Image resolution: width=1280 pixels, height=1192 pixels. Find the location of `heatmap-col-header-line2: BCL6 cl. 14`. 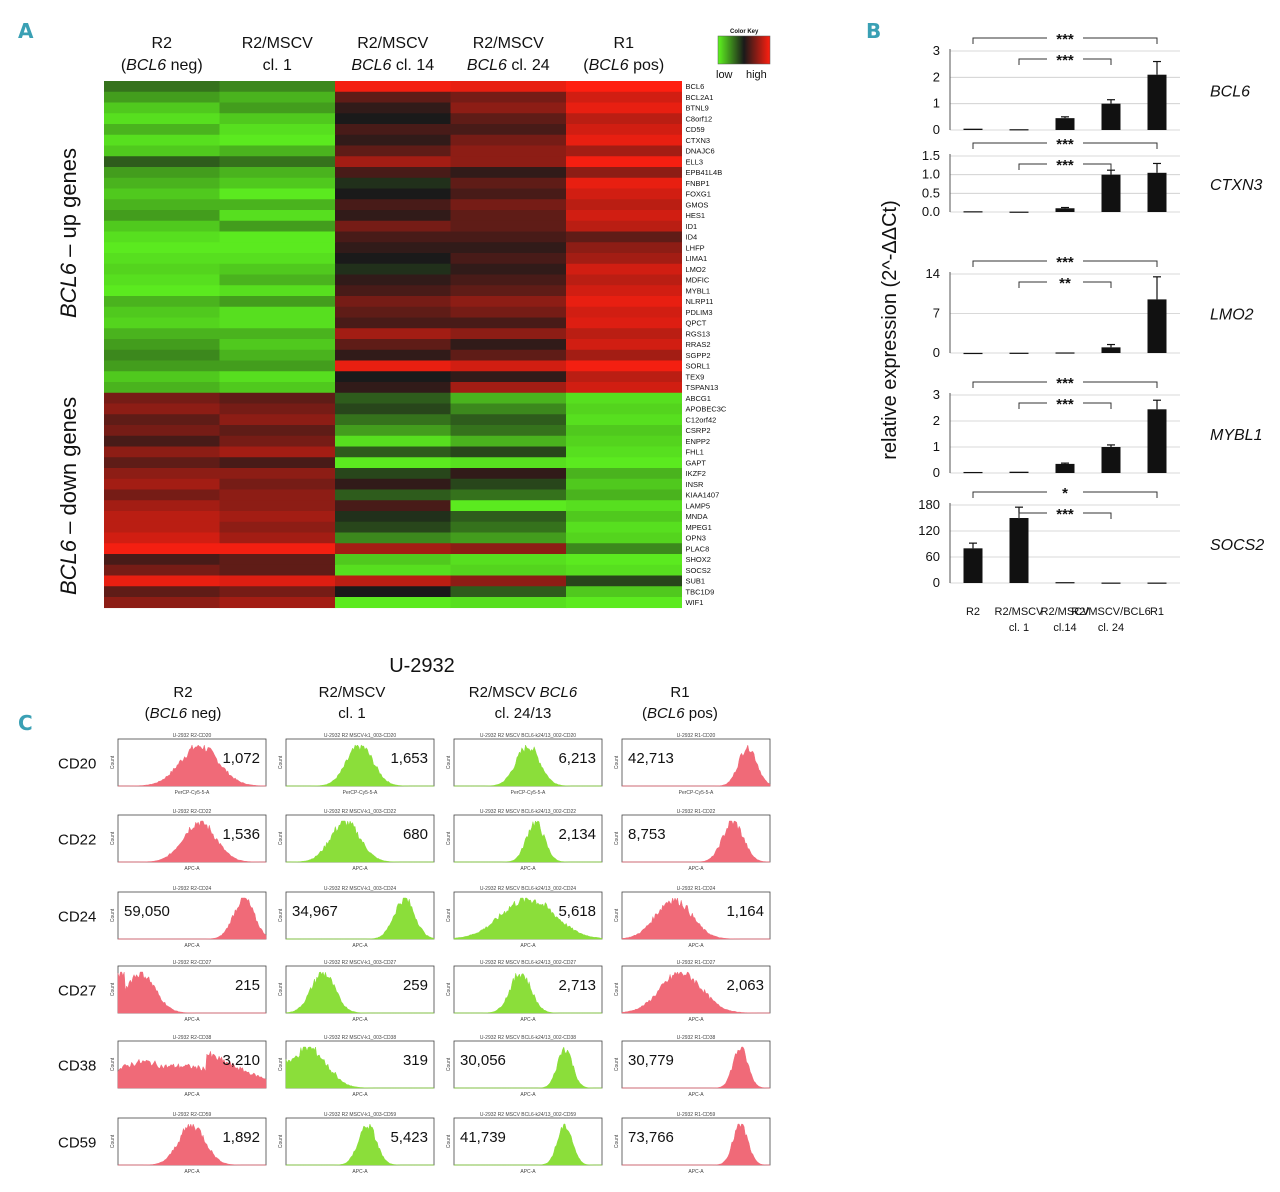

heatmap-col-header-line2: BCL6 cl. 14 is located at coordinates (392, 65).